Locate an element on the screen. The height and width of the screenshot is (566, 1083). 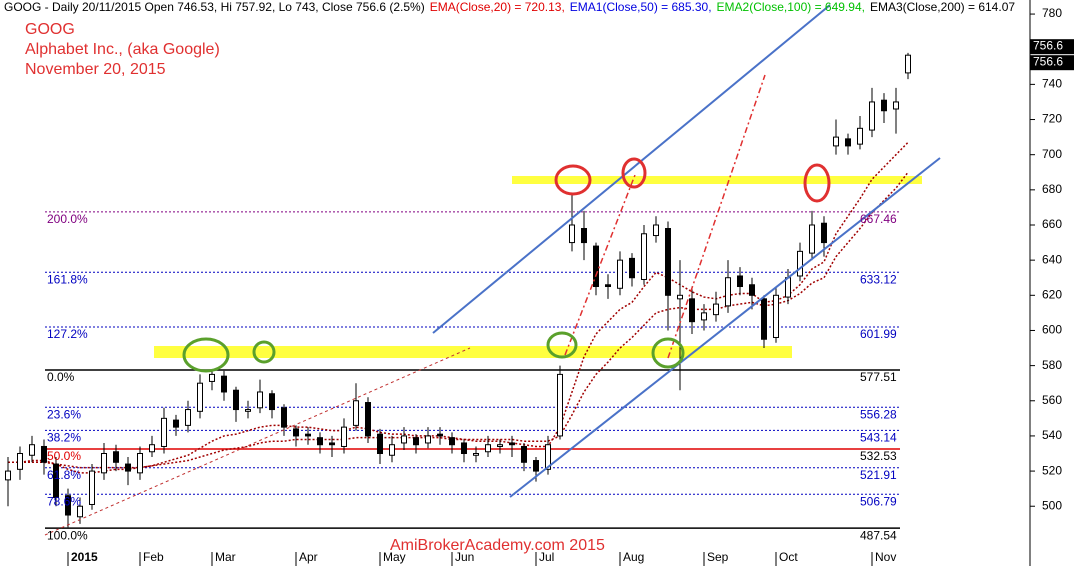
price-tag-box is located at coordinates (1052, 47).